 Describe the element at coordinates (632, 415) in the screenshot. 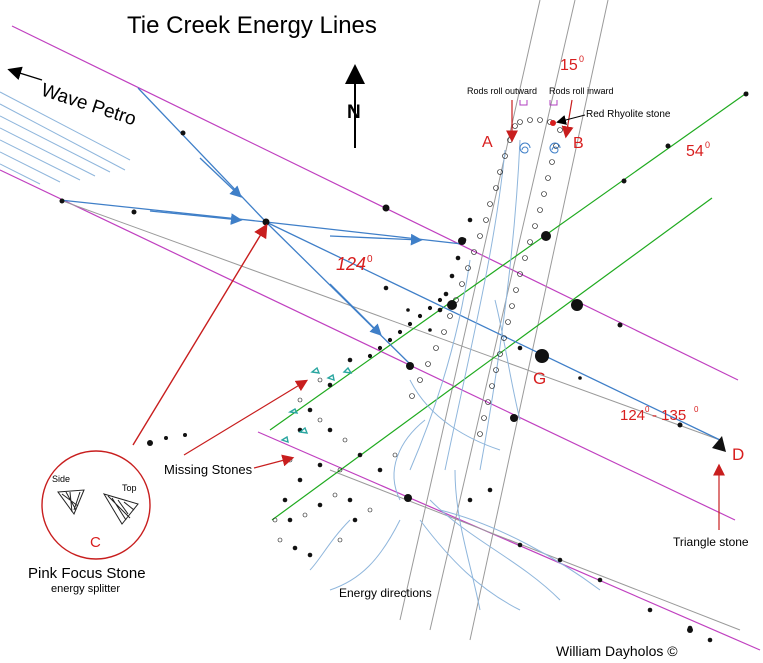

I see `angle-range-start: 124` at that location.